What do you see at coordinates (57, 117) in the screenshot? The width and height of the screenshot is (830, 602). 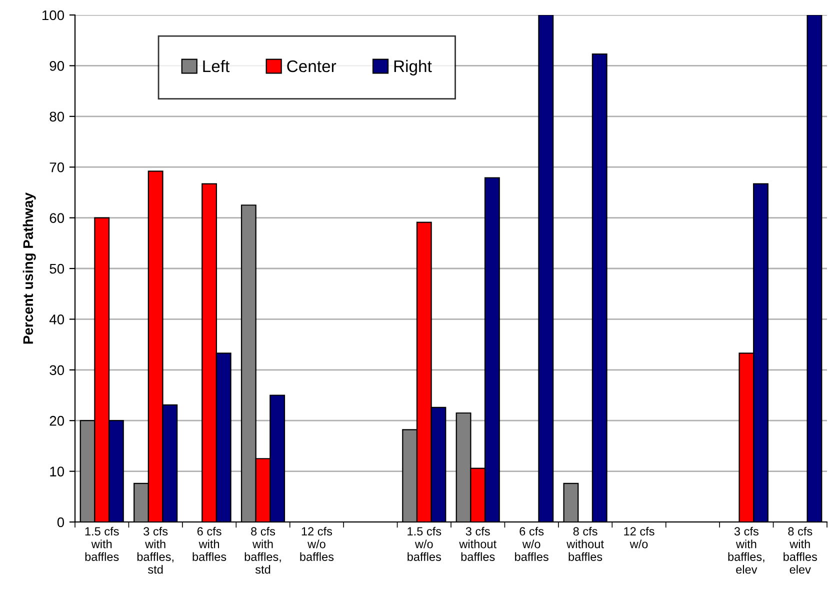 I see `y-tick-label: 80` at bounding box center [57, 117].